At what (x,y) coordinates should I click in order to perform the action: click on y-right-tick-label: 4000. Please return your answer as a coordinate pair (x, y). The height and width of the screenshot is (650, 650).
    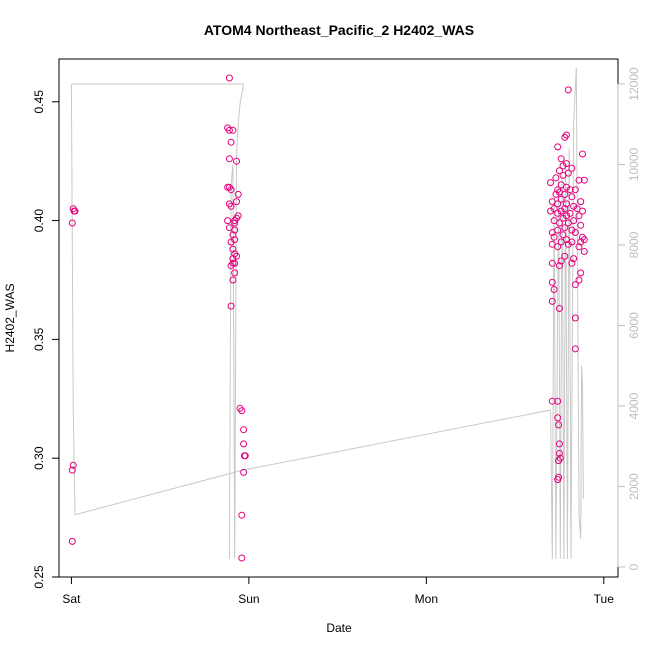
    Looking at the image, I should click on (634, 405).